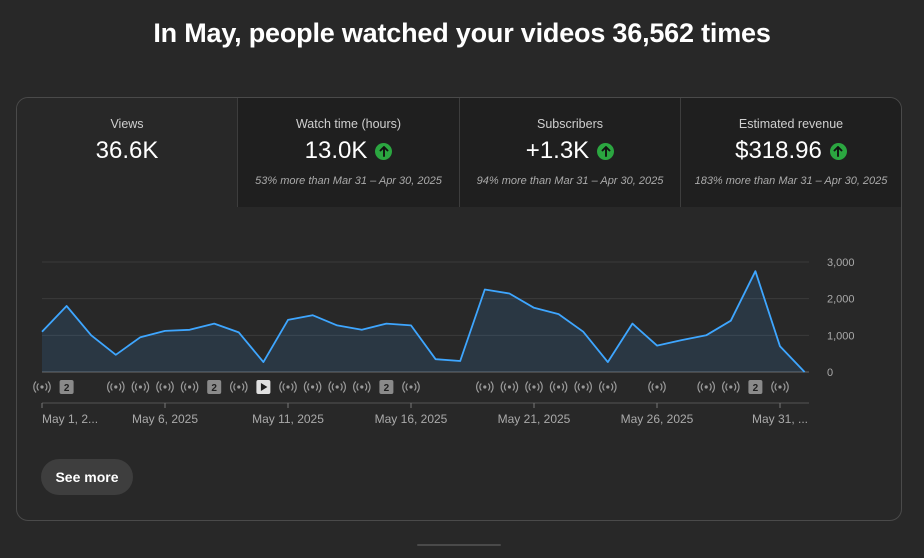 Image resolution: width=924 pixels, height=558 pixels. What do you see at coordinates (841, 336) in the screenshot?
I see `y-tick-label: 1,000` at bounding box center [841, 336].